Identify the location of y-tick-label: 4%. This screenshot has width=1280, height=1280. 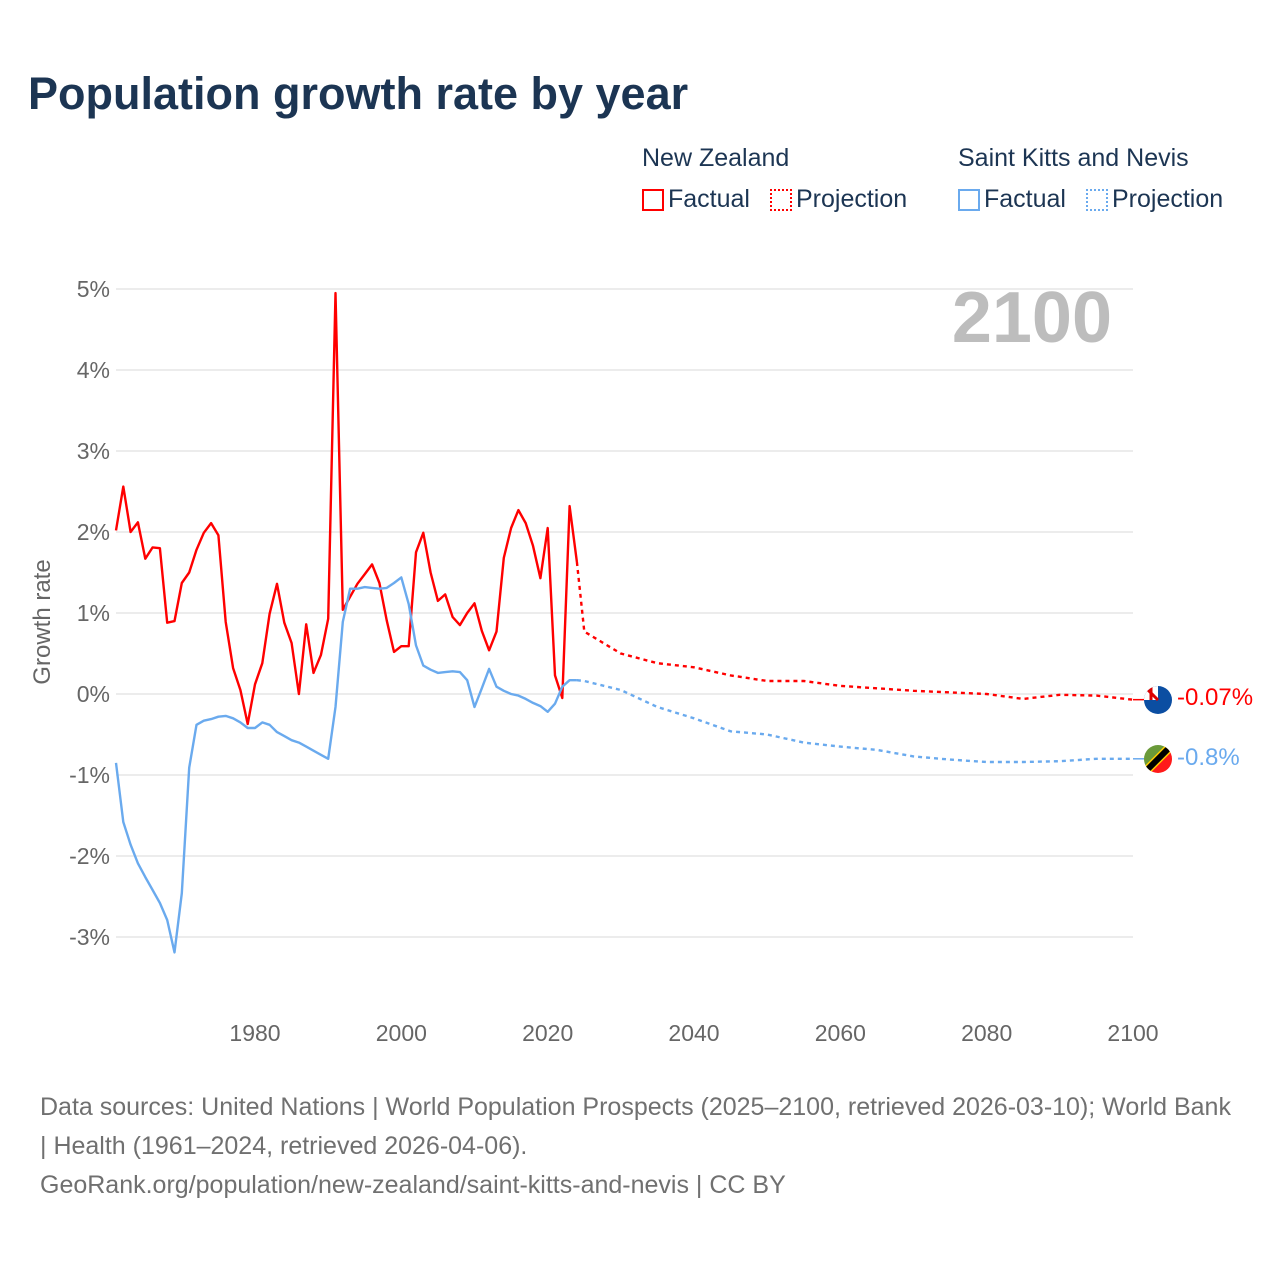
(93, 370).